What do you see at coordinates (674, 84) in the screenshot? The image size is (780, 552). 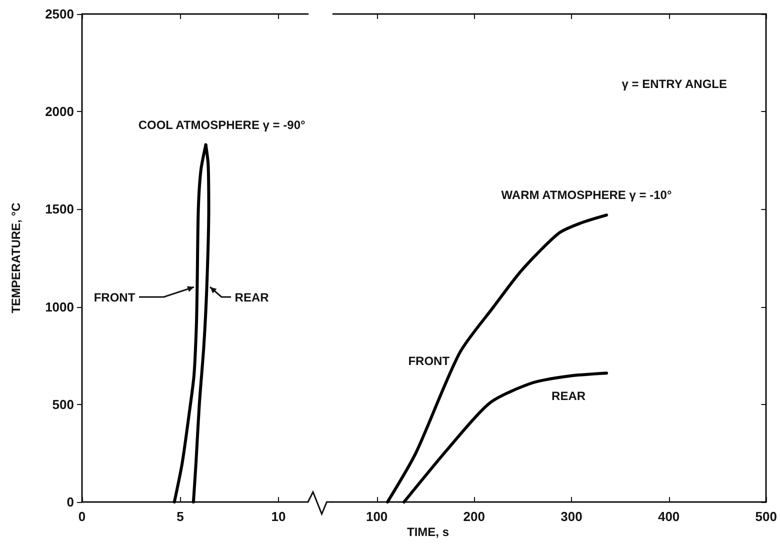 I see `annotation: γ = ENTRY ANGLE` at bounding box center [674, 84].